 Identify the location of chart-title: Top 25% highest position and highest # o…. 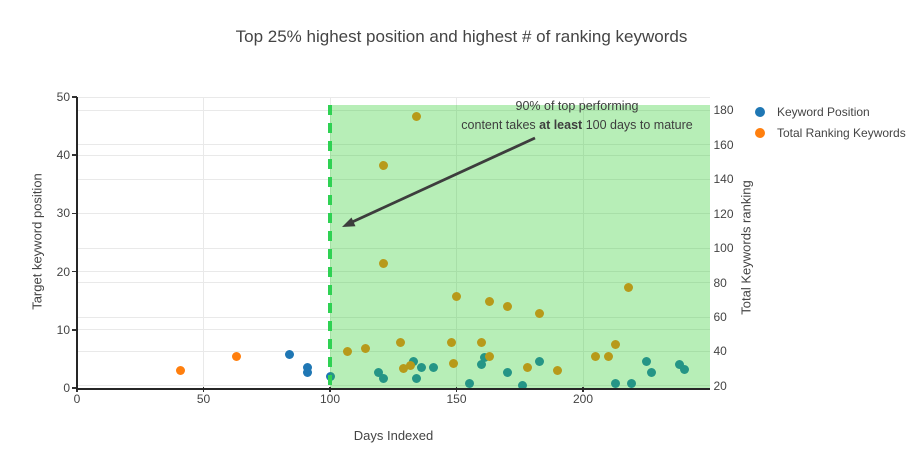
(461, 36).